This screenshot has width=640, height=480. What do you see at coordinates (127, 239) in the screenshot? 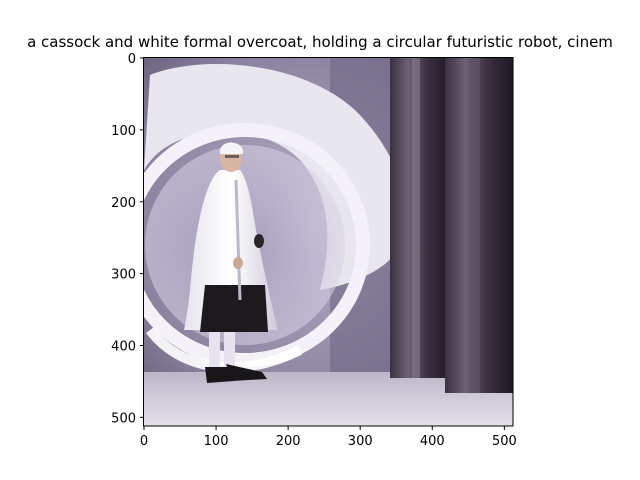
I see `y-axis: 0 100 200 300 400 500` at bounding box center [127, 239].